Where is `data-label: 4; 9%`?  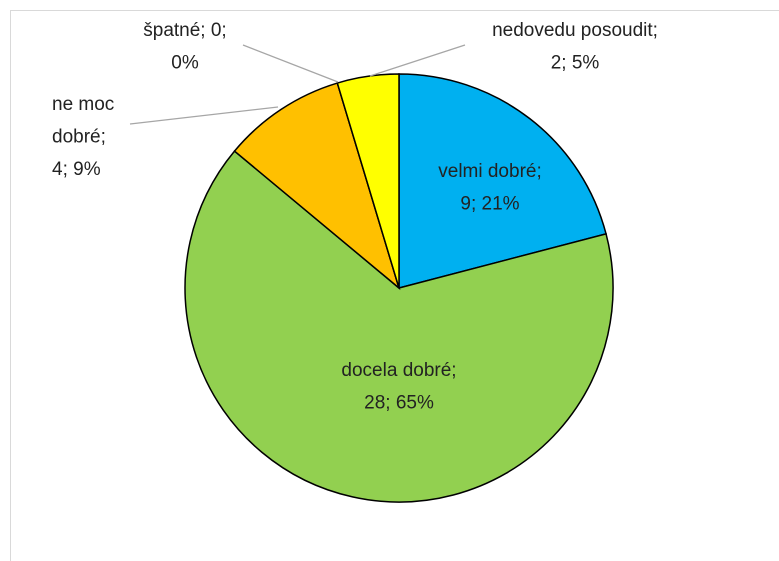 data-label: 4; 9% is located at coordinates (76, 169).